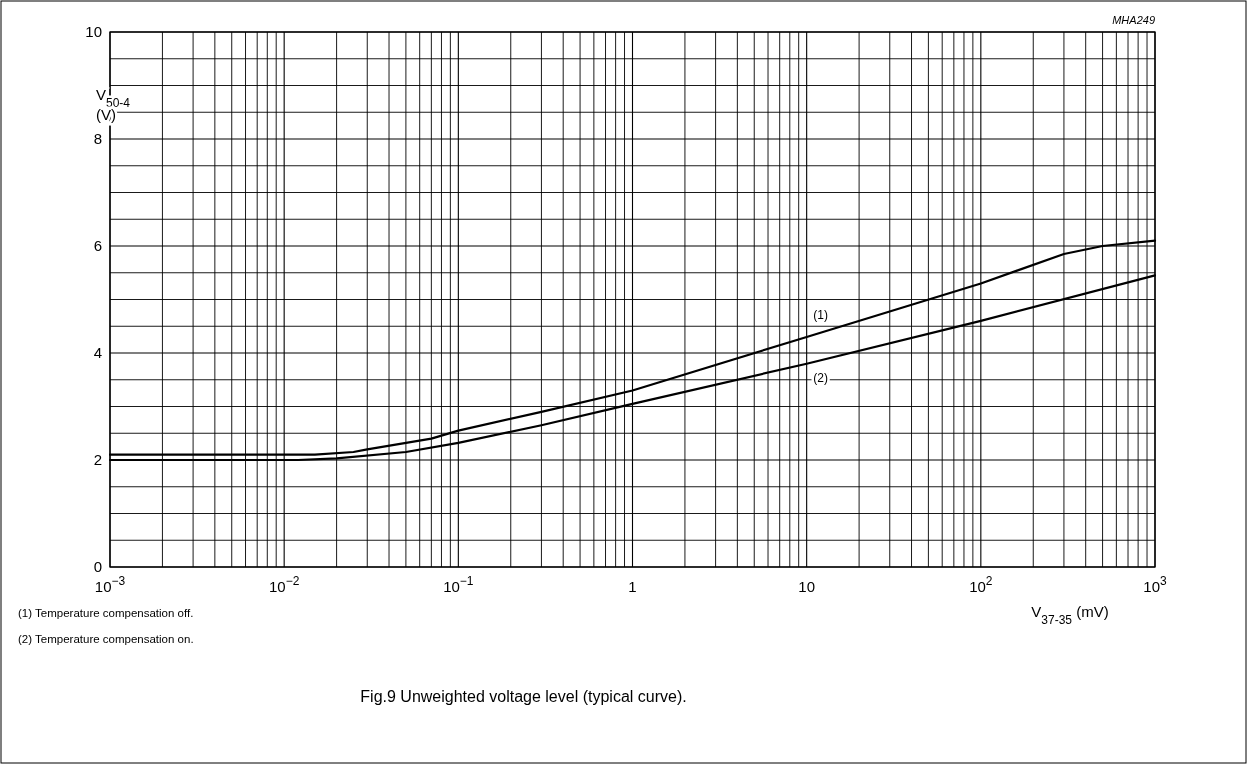 The height and width of the screenshot is (764, 1247). I want to click on text: (2) Temperature compensation on., so click(106, 639).